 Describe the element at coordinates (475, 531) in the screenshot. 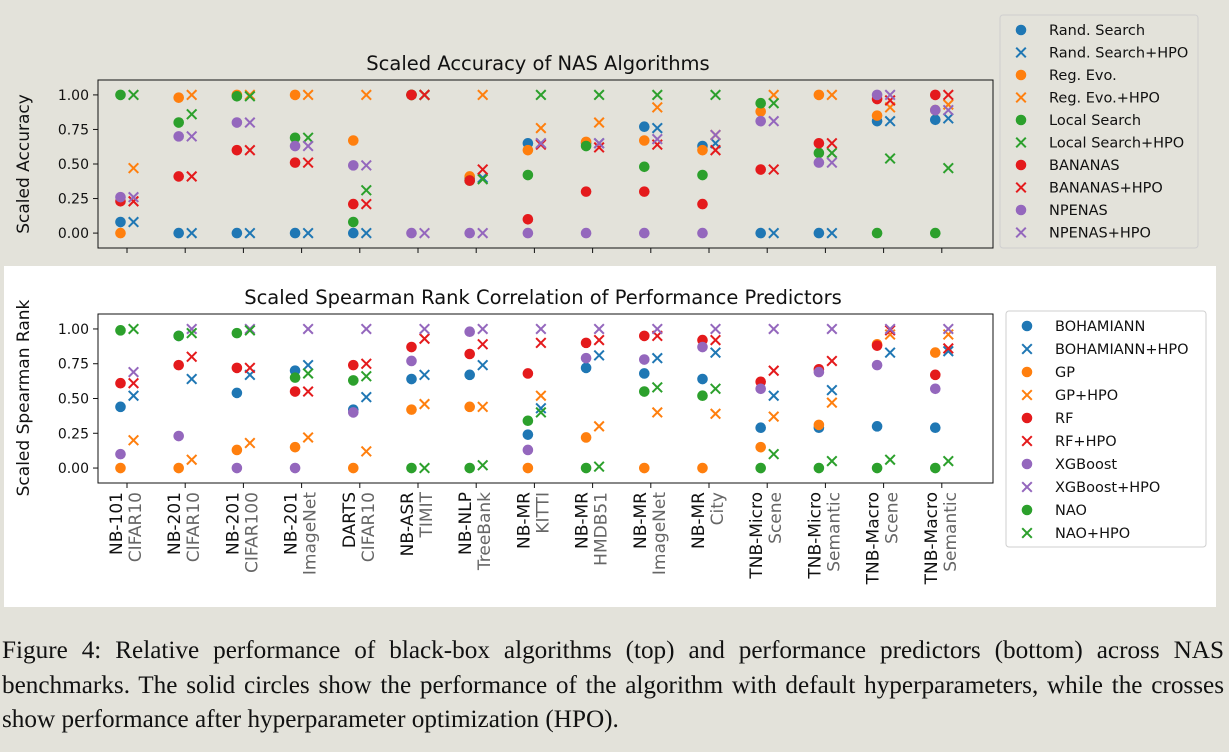

I see `x-tick-label: NB-NLP TreeBank` at that location.